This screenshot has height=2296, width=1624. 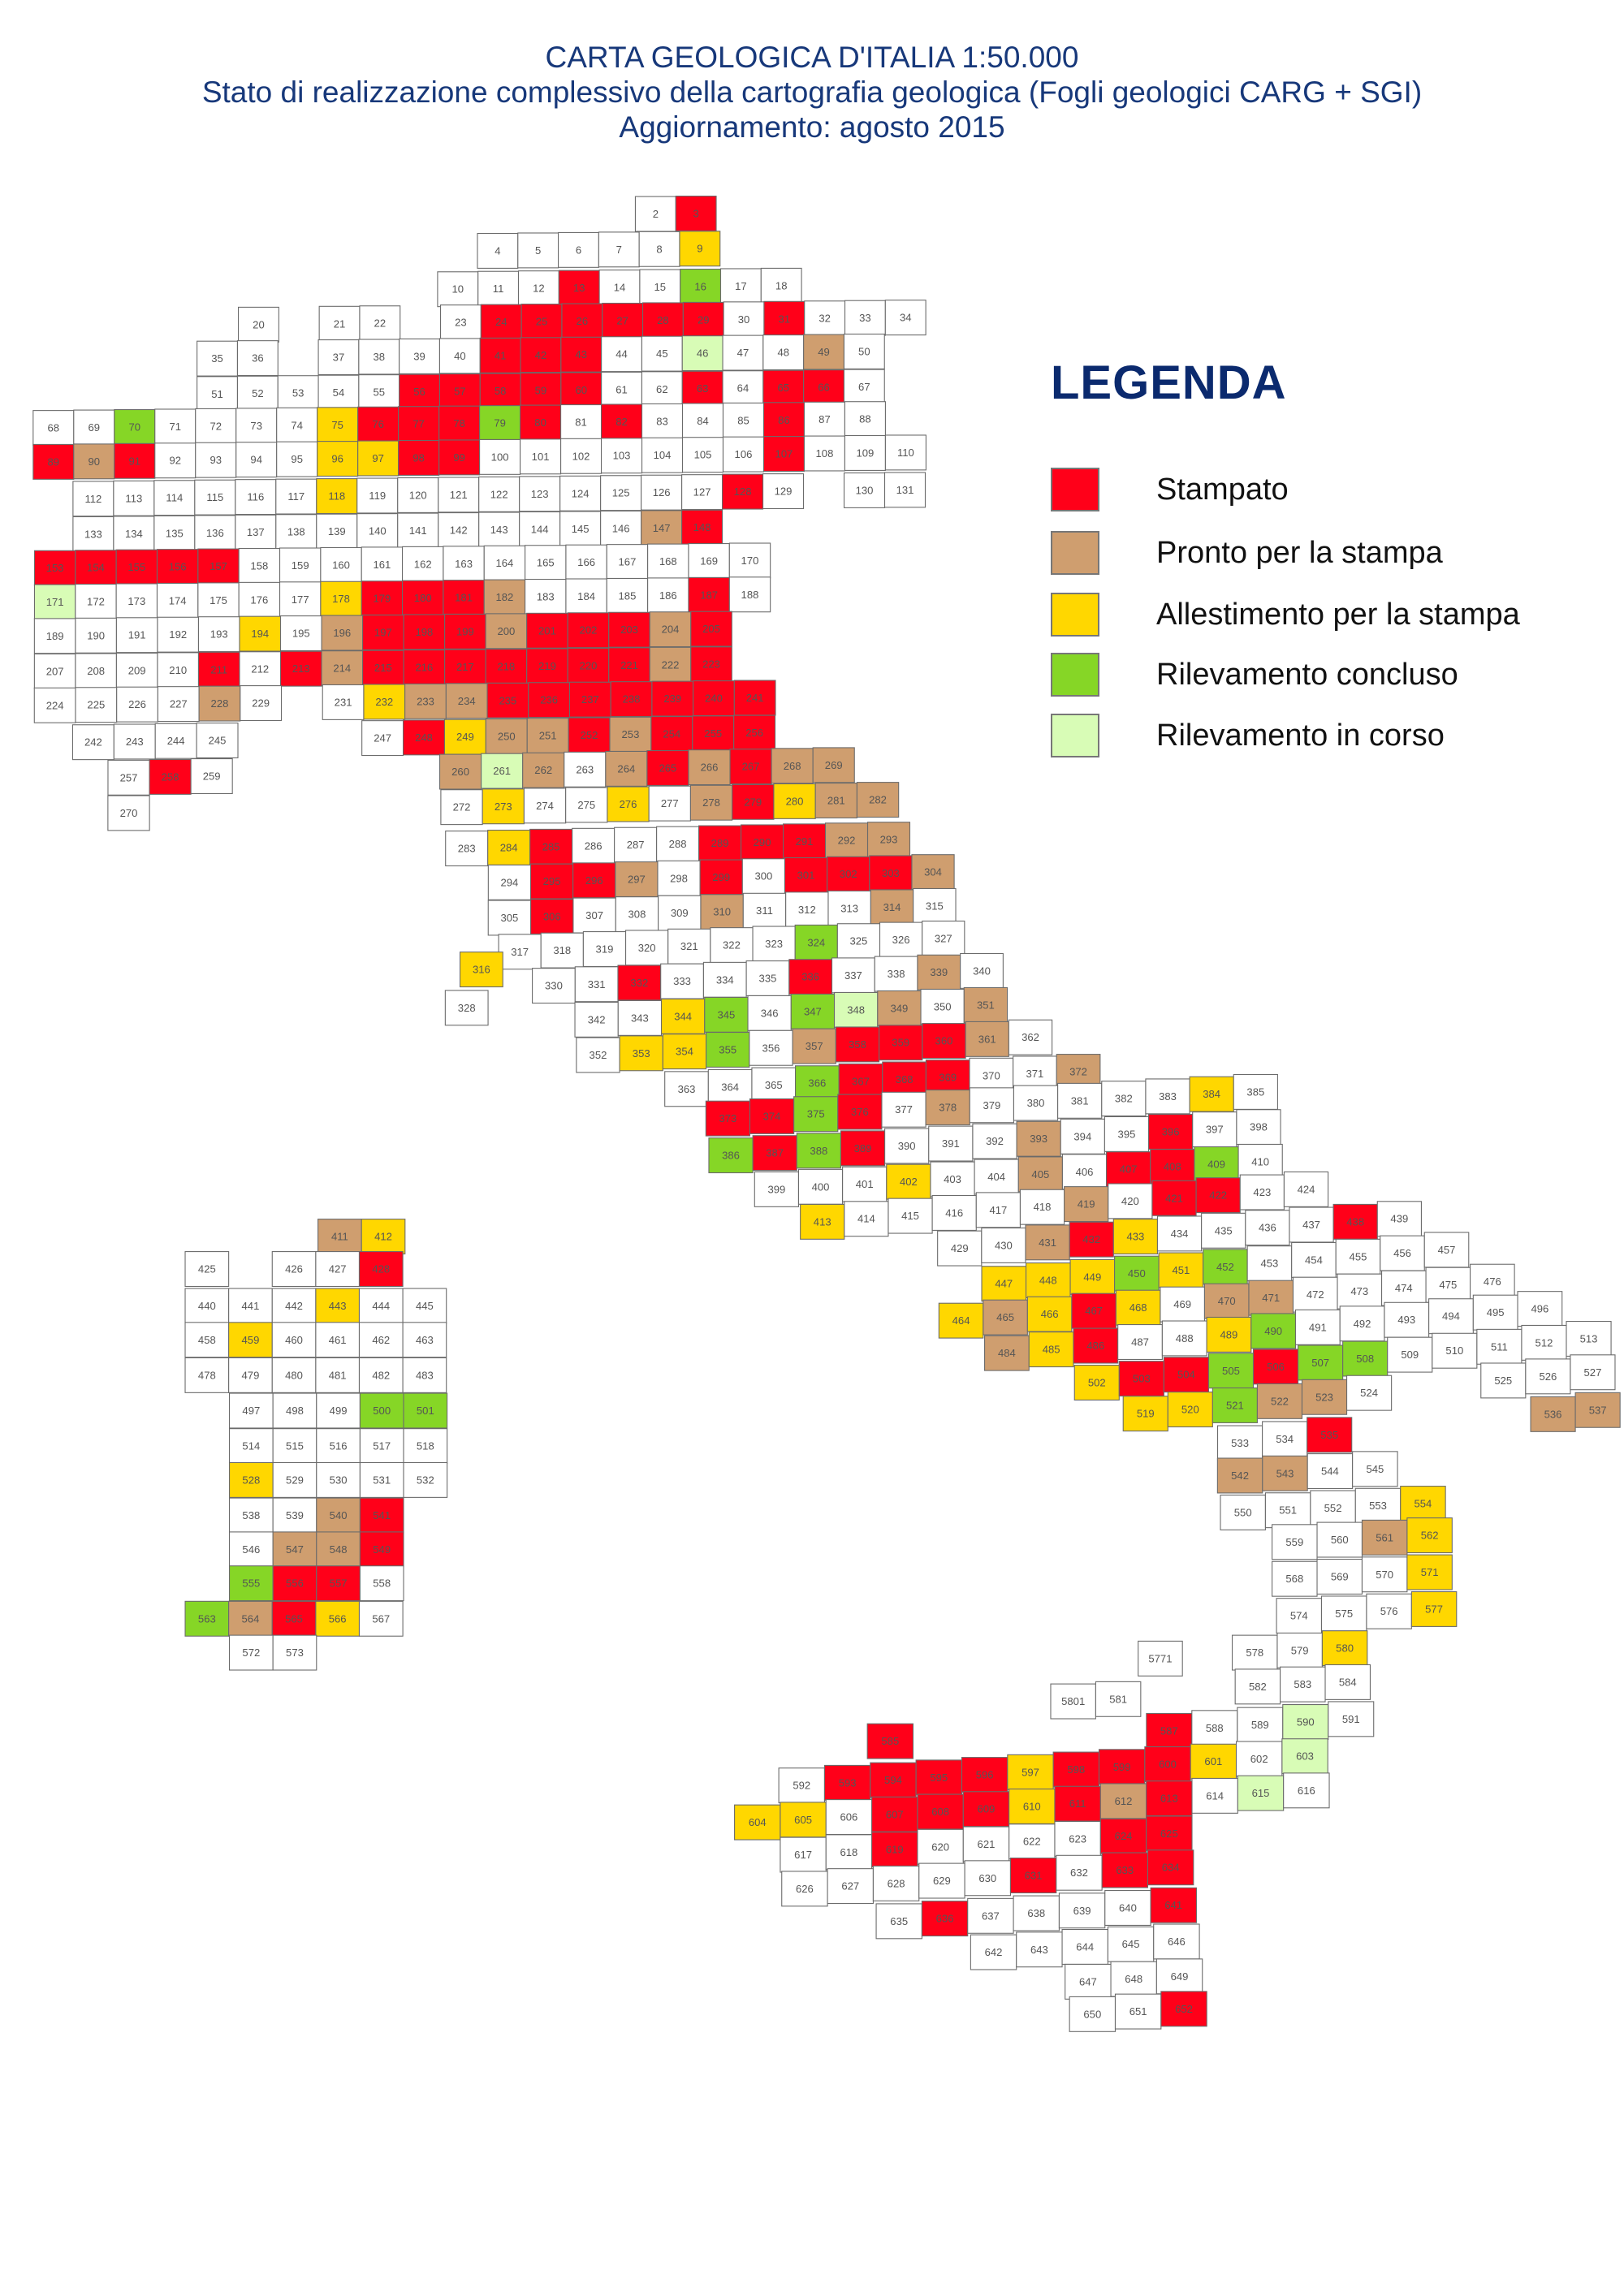 I want to click on map-sheet-457: 457, so click(x=1446, y=1250).